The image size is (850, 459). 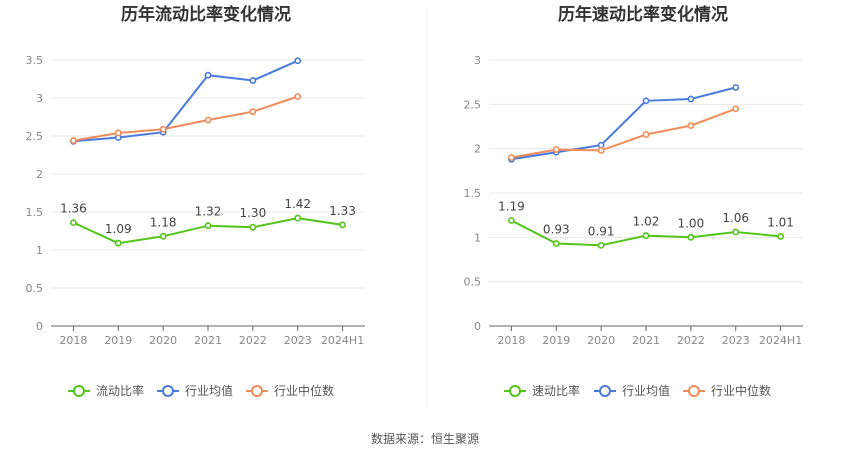 I want to click on data-label: 1.00, so click(x=690, y=223).